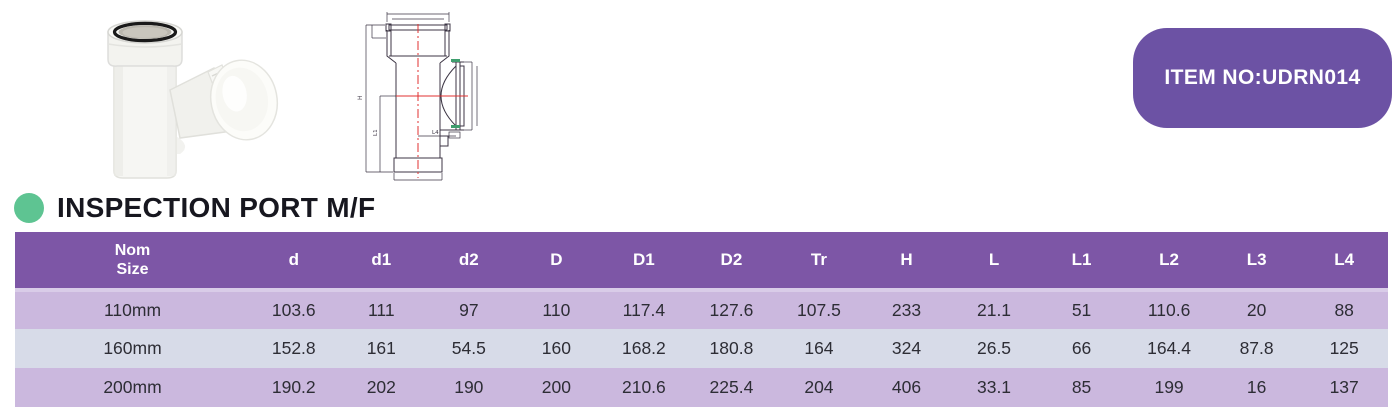  What do you see at coordinates (644, 310) in the screenshot?
I see `cell: 117.4` at bounding box center [644, 310].